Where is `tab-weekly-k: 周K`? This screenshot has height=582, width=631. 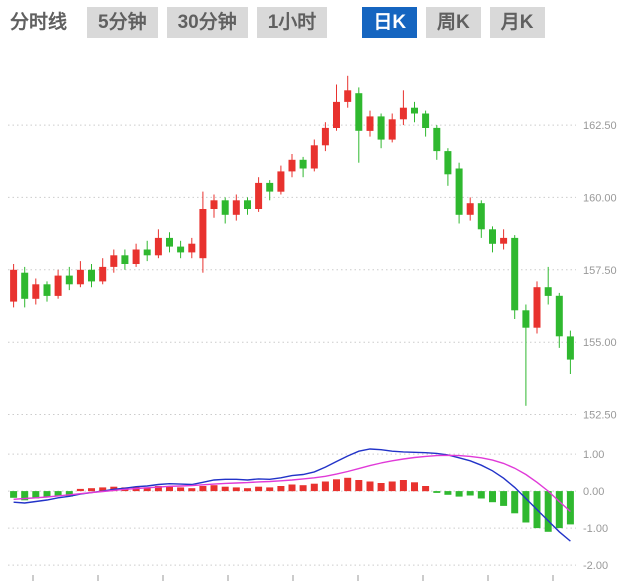 tab-weekly-k: 周K is located at coordinates (453, 22).